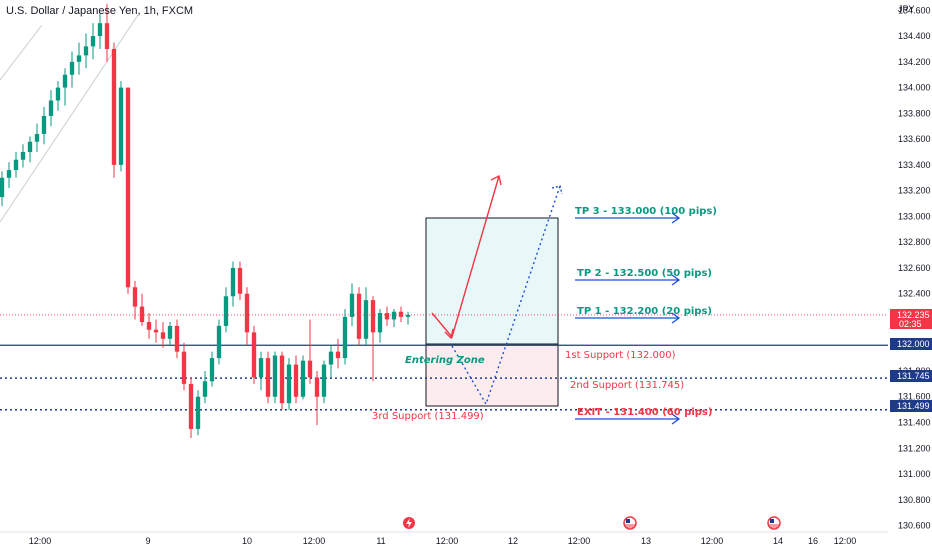 Image resolution: width=932 pixels, height=550 pixels. Describe the element at coordinates (409, 523) in the screenshot. I see `lightning-icon` at that location.